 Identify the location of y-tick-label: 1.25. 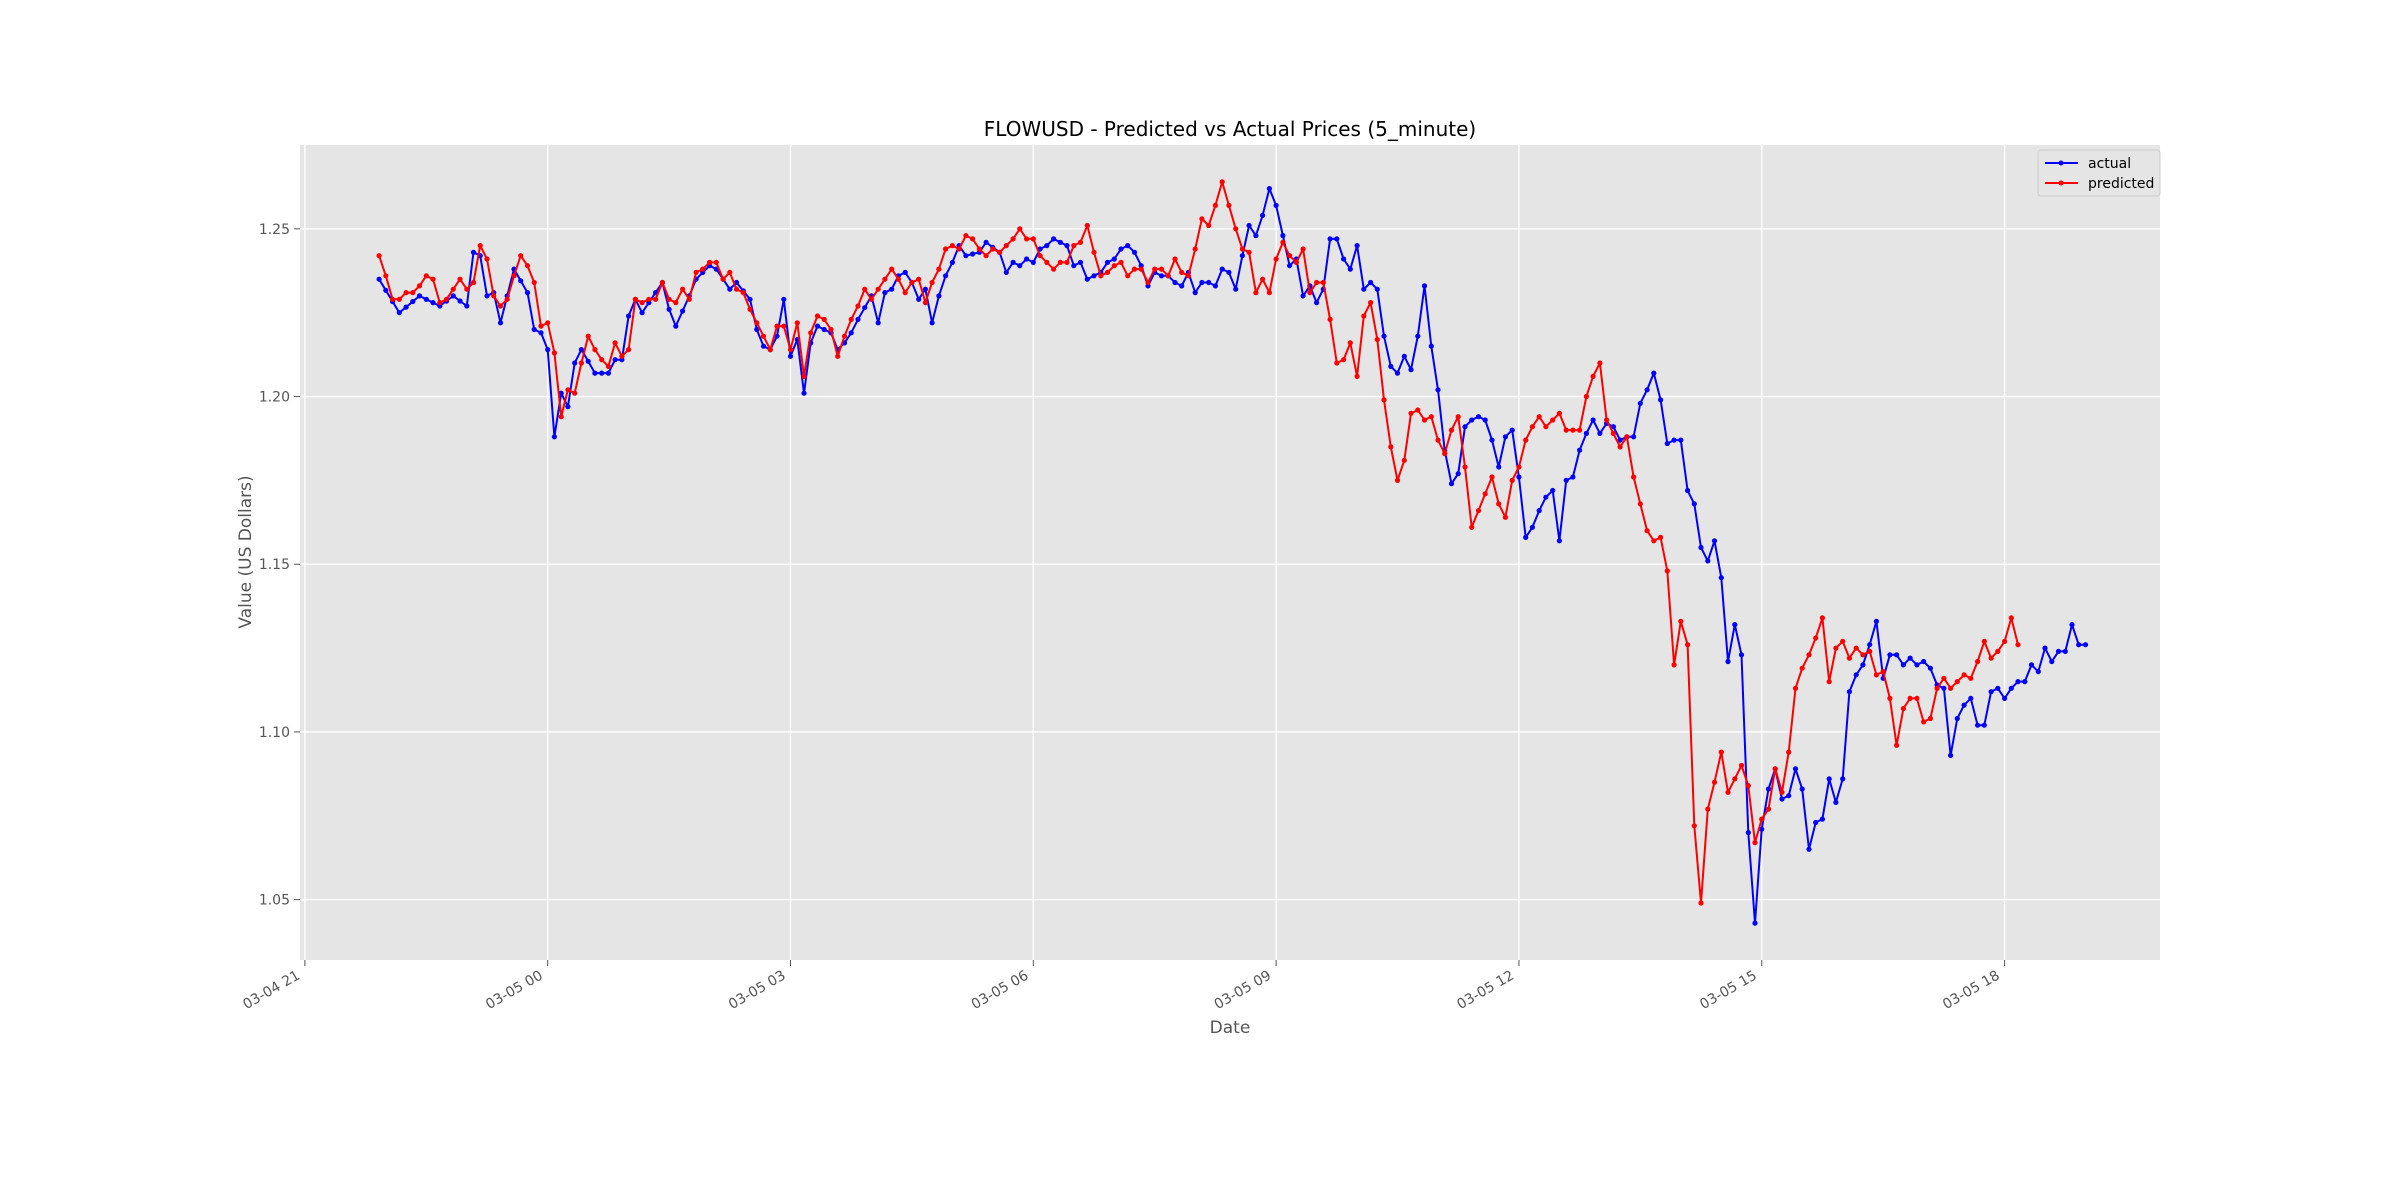
(274, 230).